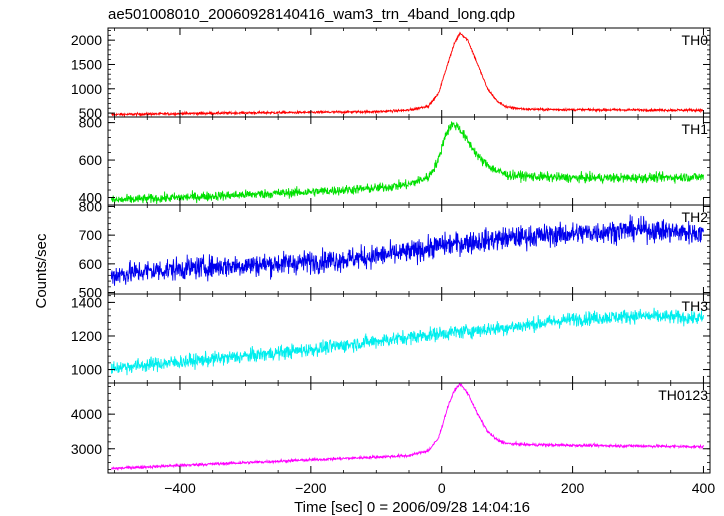  I want to click on y-tick-label: 2000, so click(86, 40).